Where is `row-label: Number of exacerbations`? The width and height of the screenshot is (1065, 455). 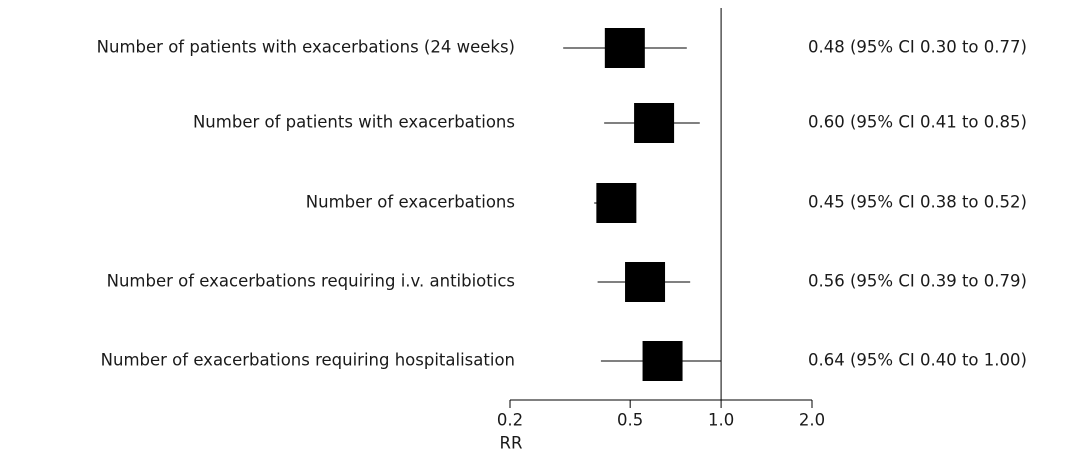
row-label: Number of exacerbations is located at coordinates (410, 202).